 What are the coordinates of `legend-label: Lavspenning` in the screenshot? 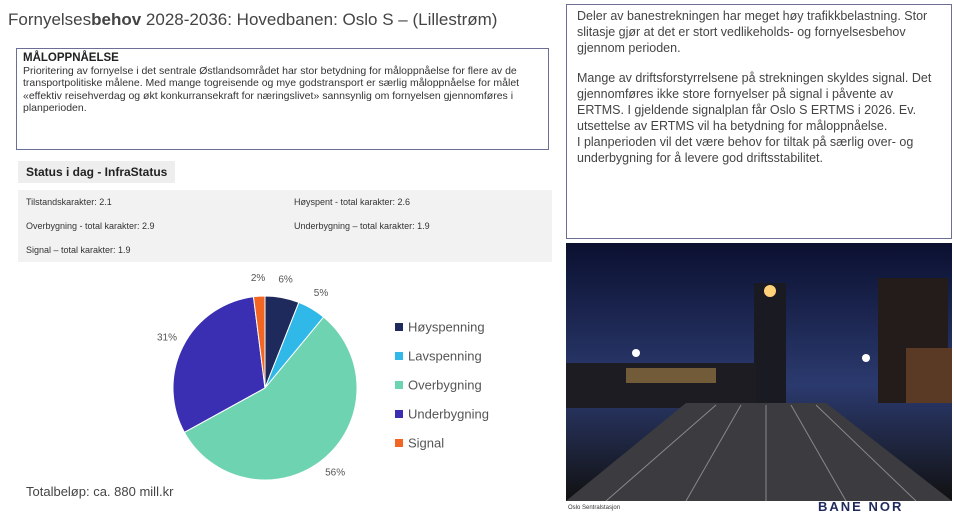 It's located at (445, 355).